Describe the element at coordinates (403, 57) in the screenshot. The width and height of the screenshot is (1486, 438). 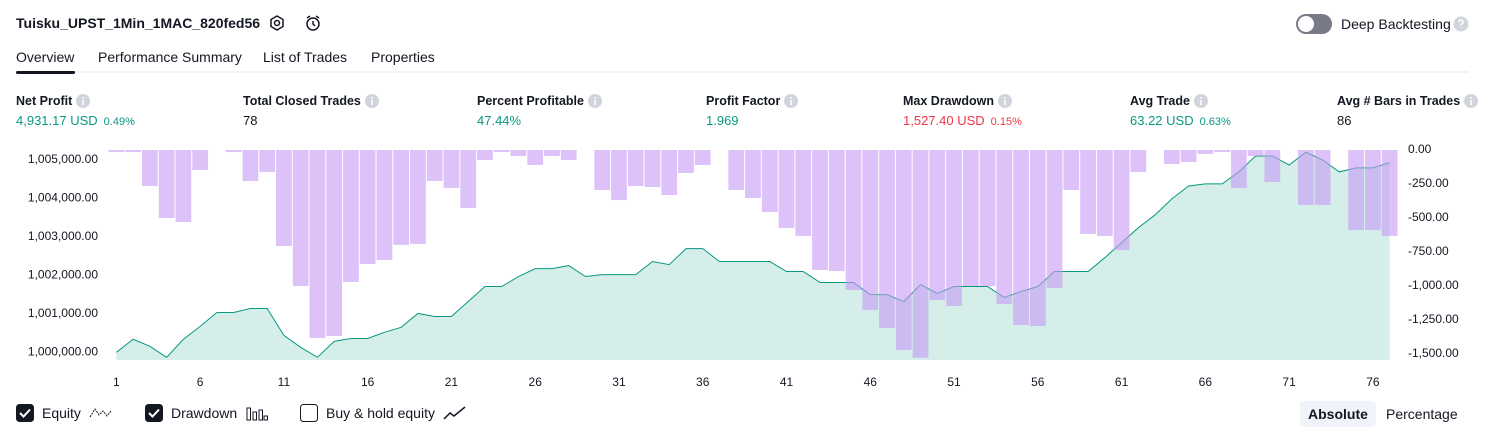
I see `tab: Properties` at that location.